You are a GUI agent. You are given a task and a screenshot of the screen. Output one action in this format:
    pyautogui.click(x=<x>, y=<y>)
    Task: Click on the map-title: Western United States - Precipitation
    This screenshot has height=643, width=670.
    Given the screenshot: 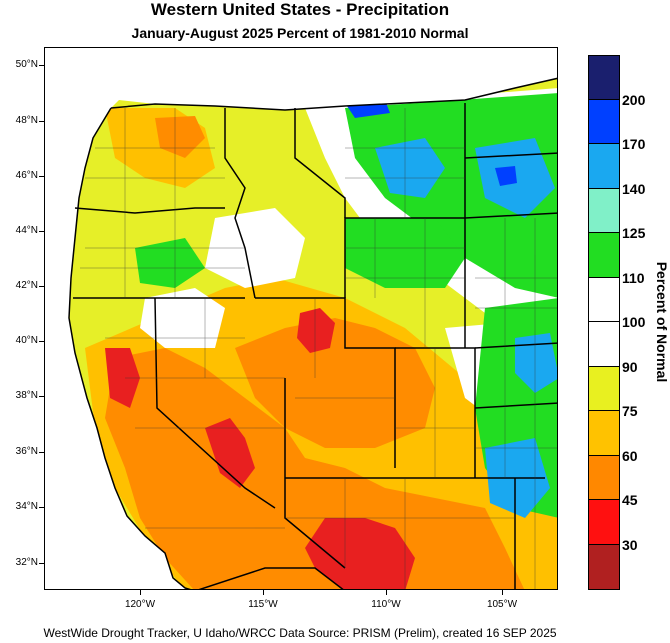 What is the action you would take?
    pyautogui.click(x=300, y=9)
    